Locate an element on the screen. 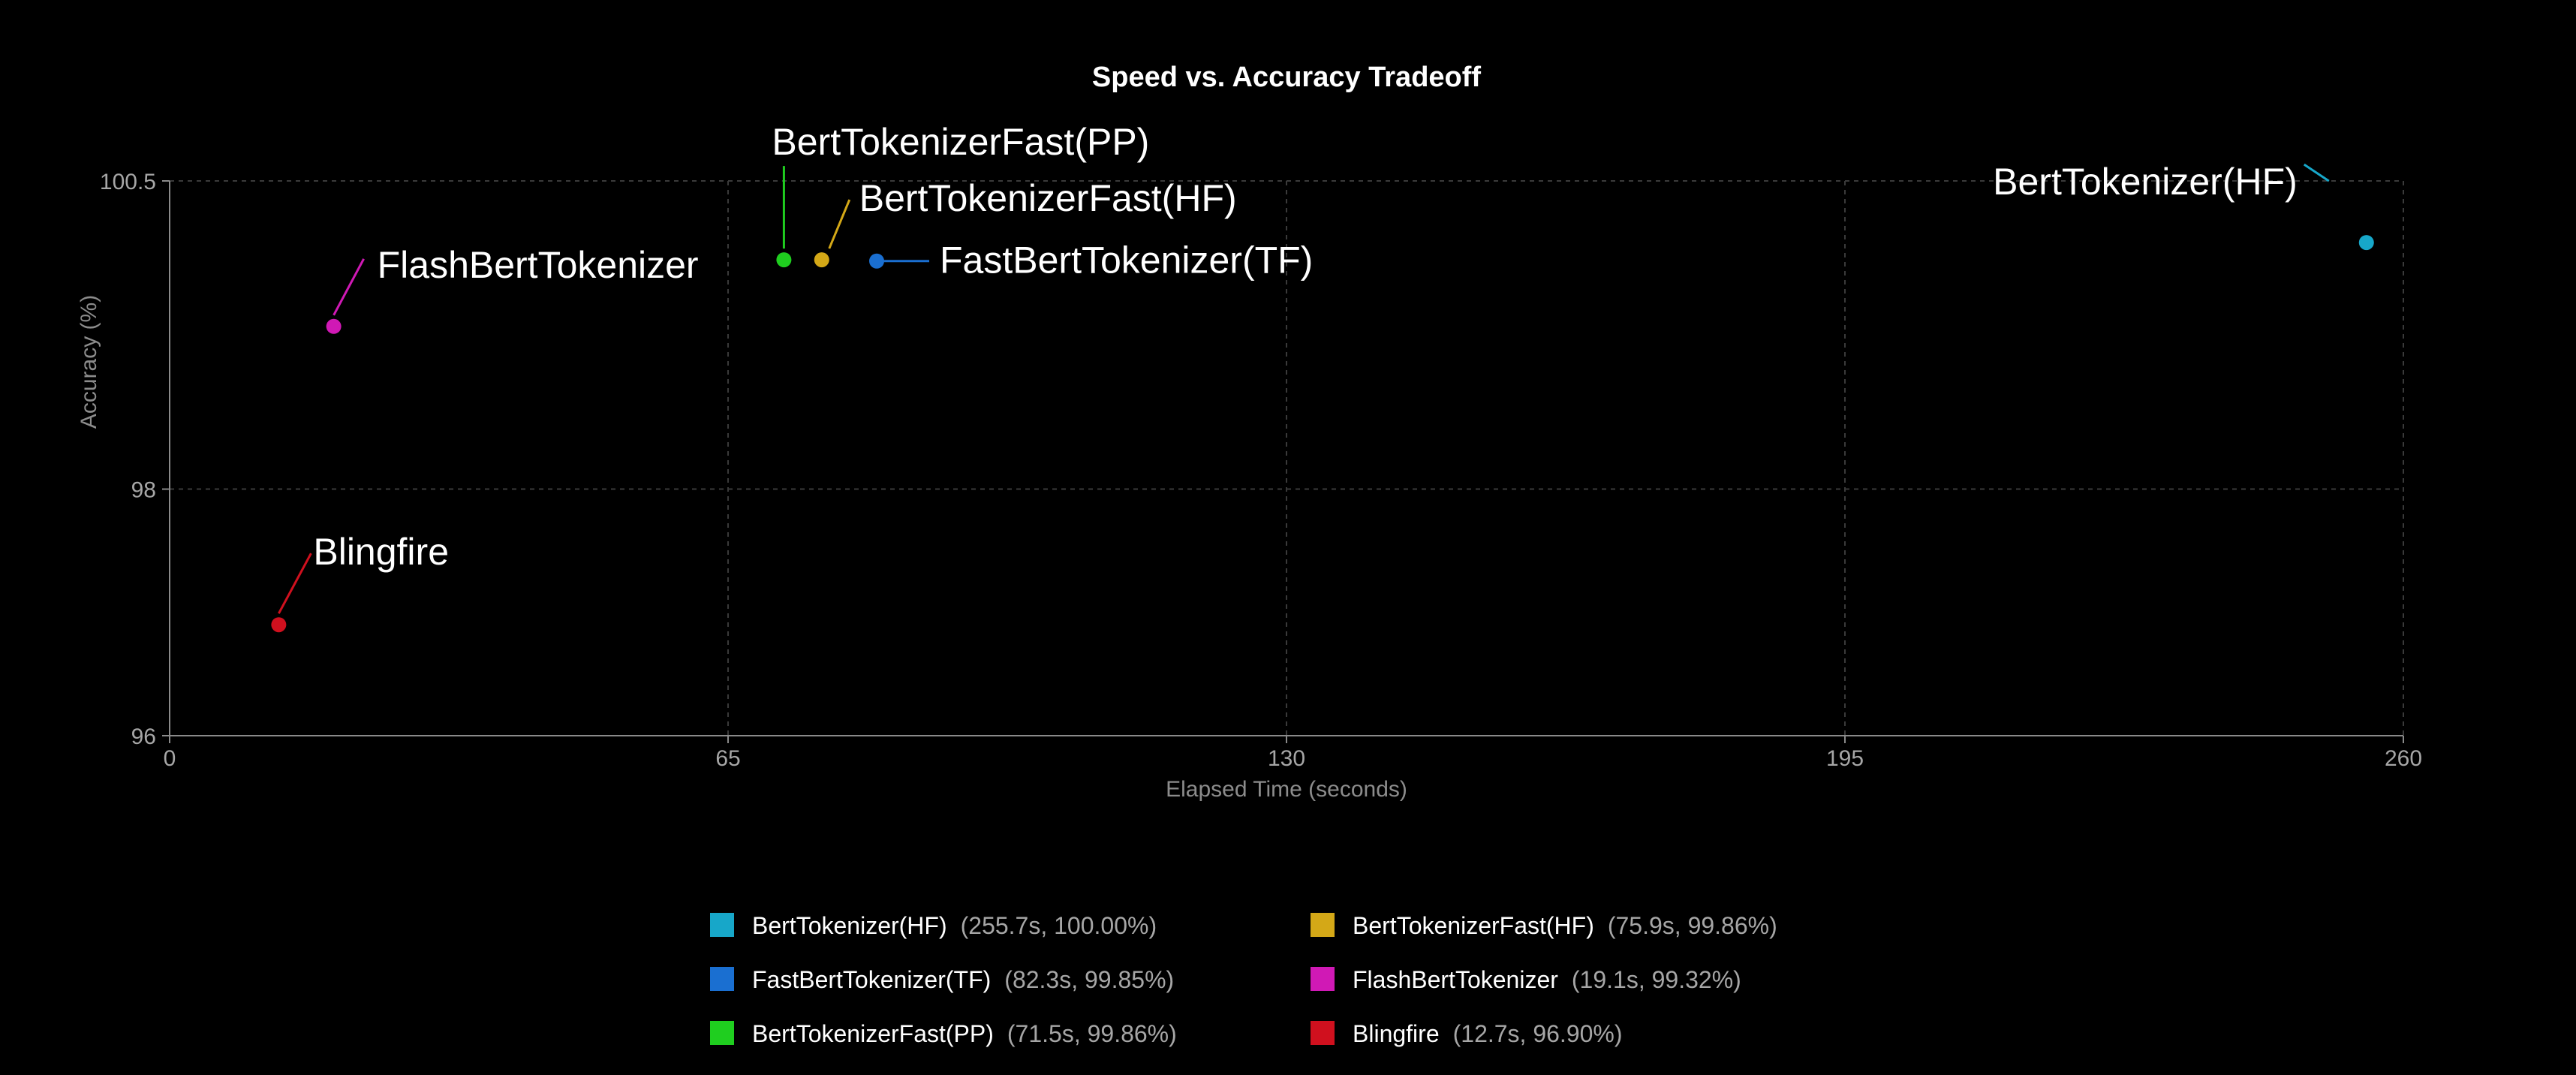  legend-text: Blingfire (12.7s, 96.90%) is located at coordinates (1488, 1033).